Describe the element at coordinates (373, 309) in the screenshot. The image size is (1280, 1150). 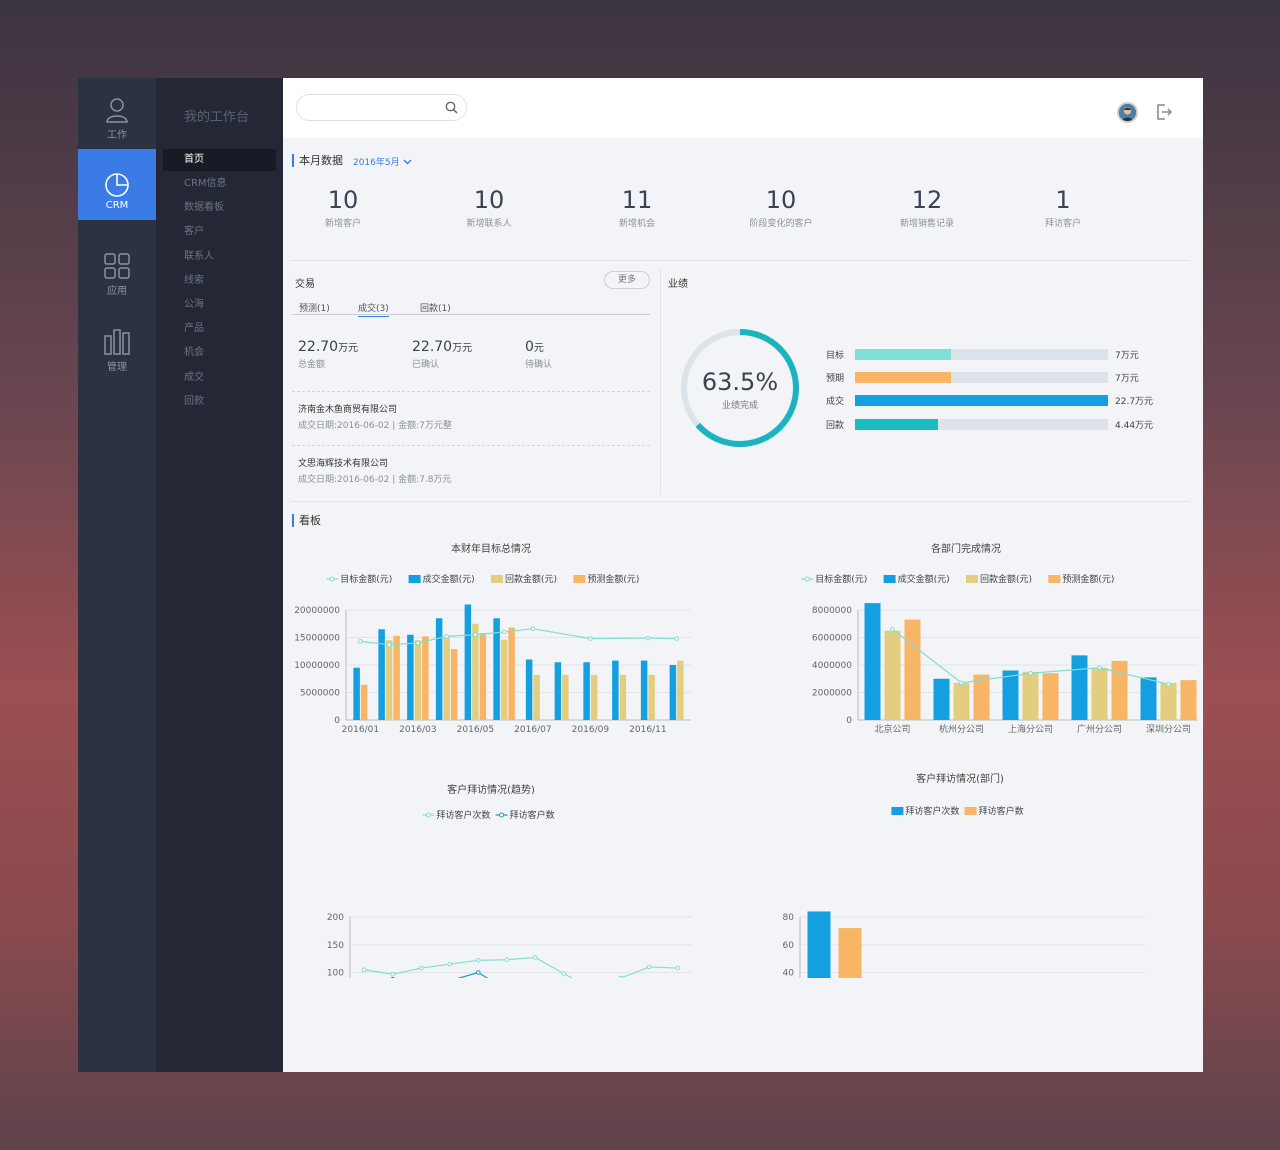
I see `tab-closed: 成交(3)` at that location.